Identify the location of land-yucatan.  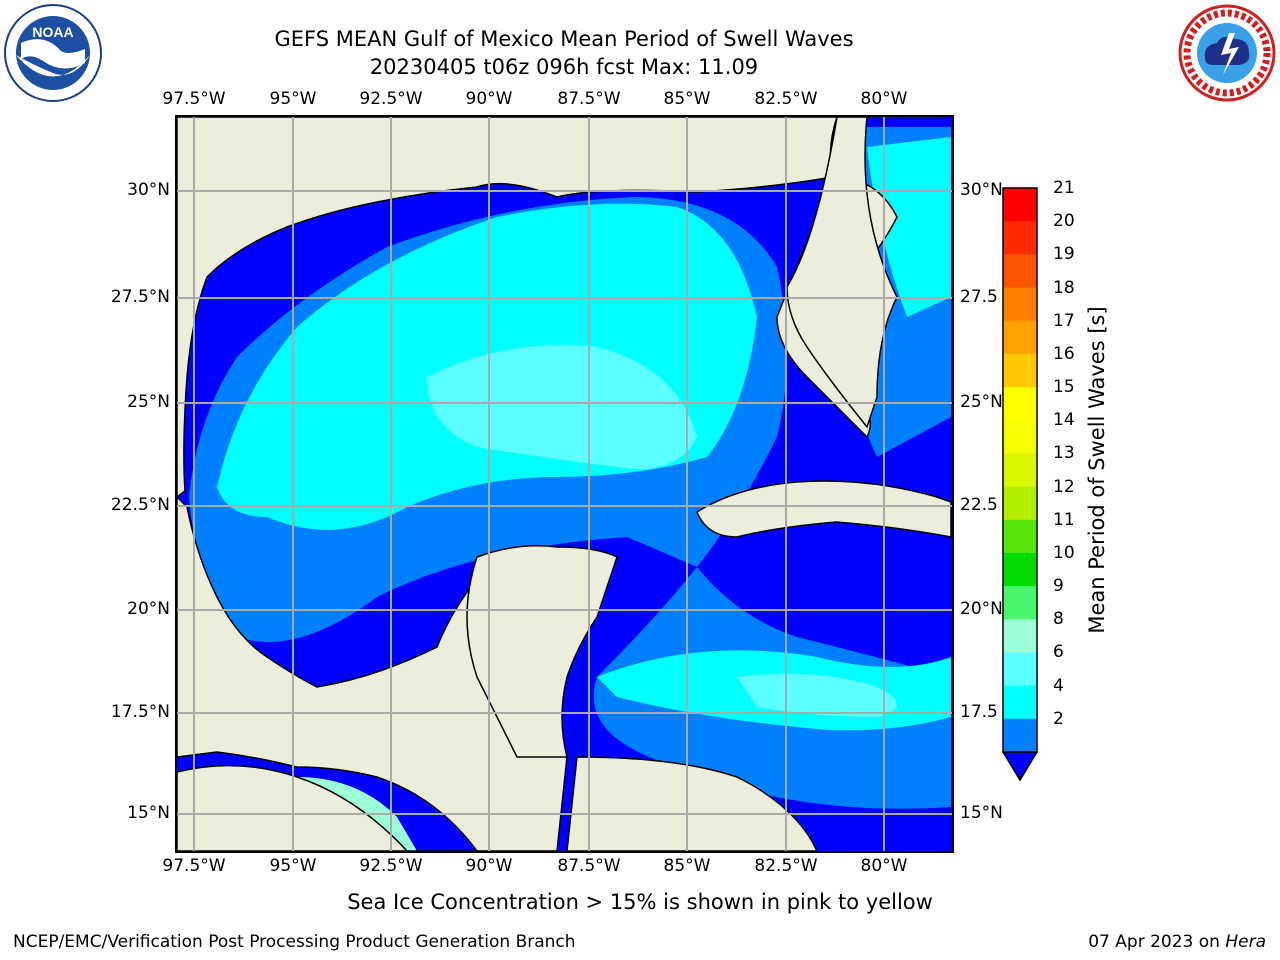
(542, 651).